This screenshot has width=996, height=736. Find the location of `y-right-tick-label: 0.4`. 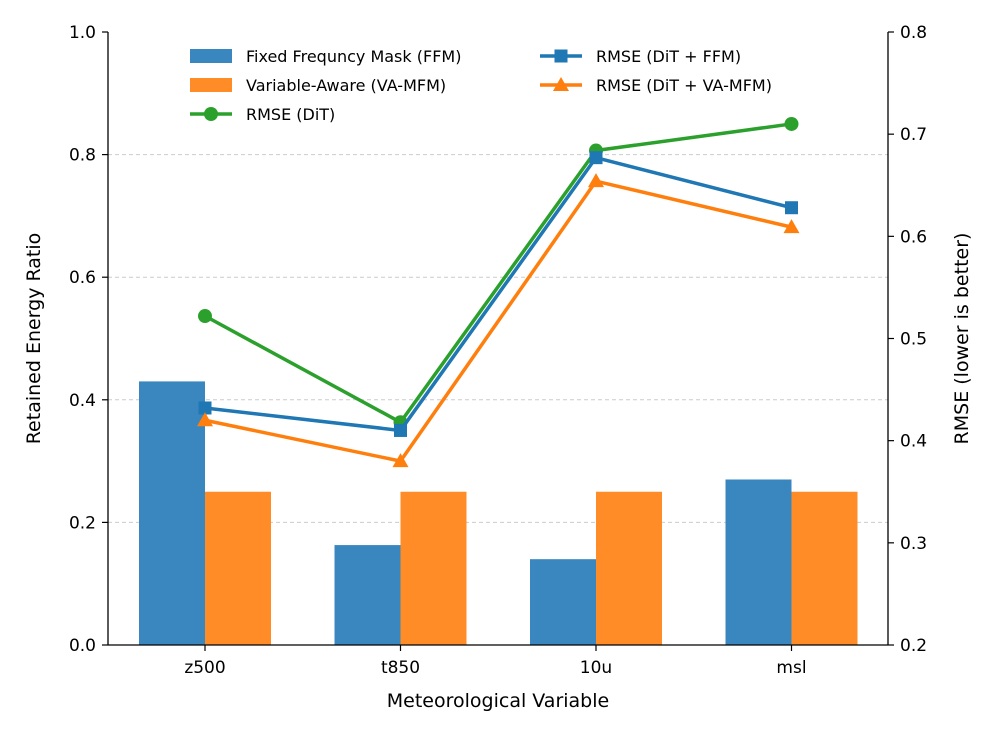

y-right-tick-label: 0.4 is located at coordinates (913, 442).